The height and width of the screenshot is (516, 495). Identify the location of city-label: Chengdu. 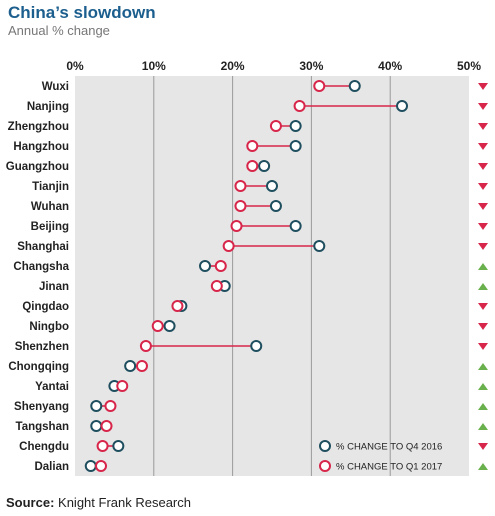
(44, 447).